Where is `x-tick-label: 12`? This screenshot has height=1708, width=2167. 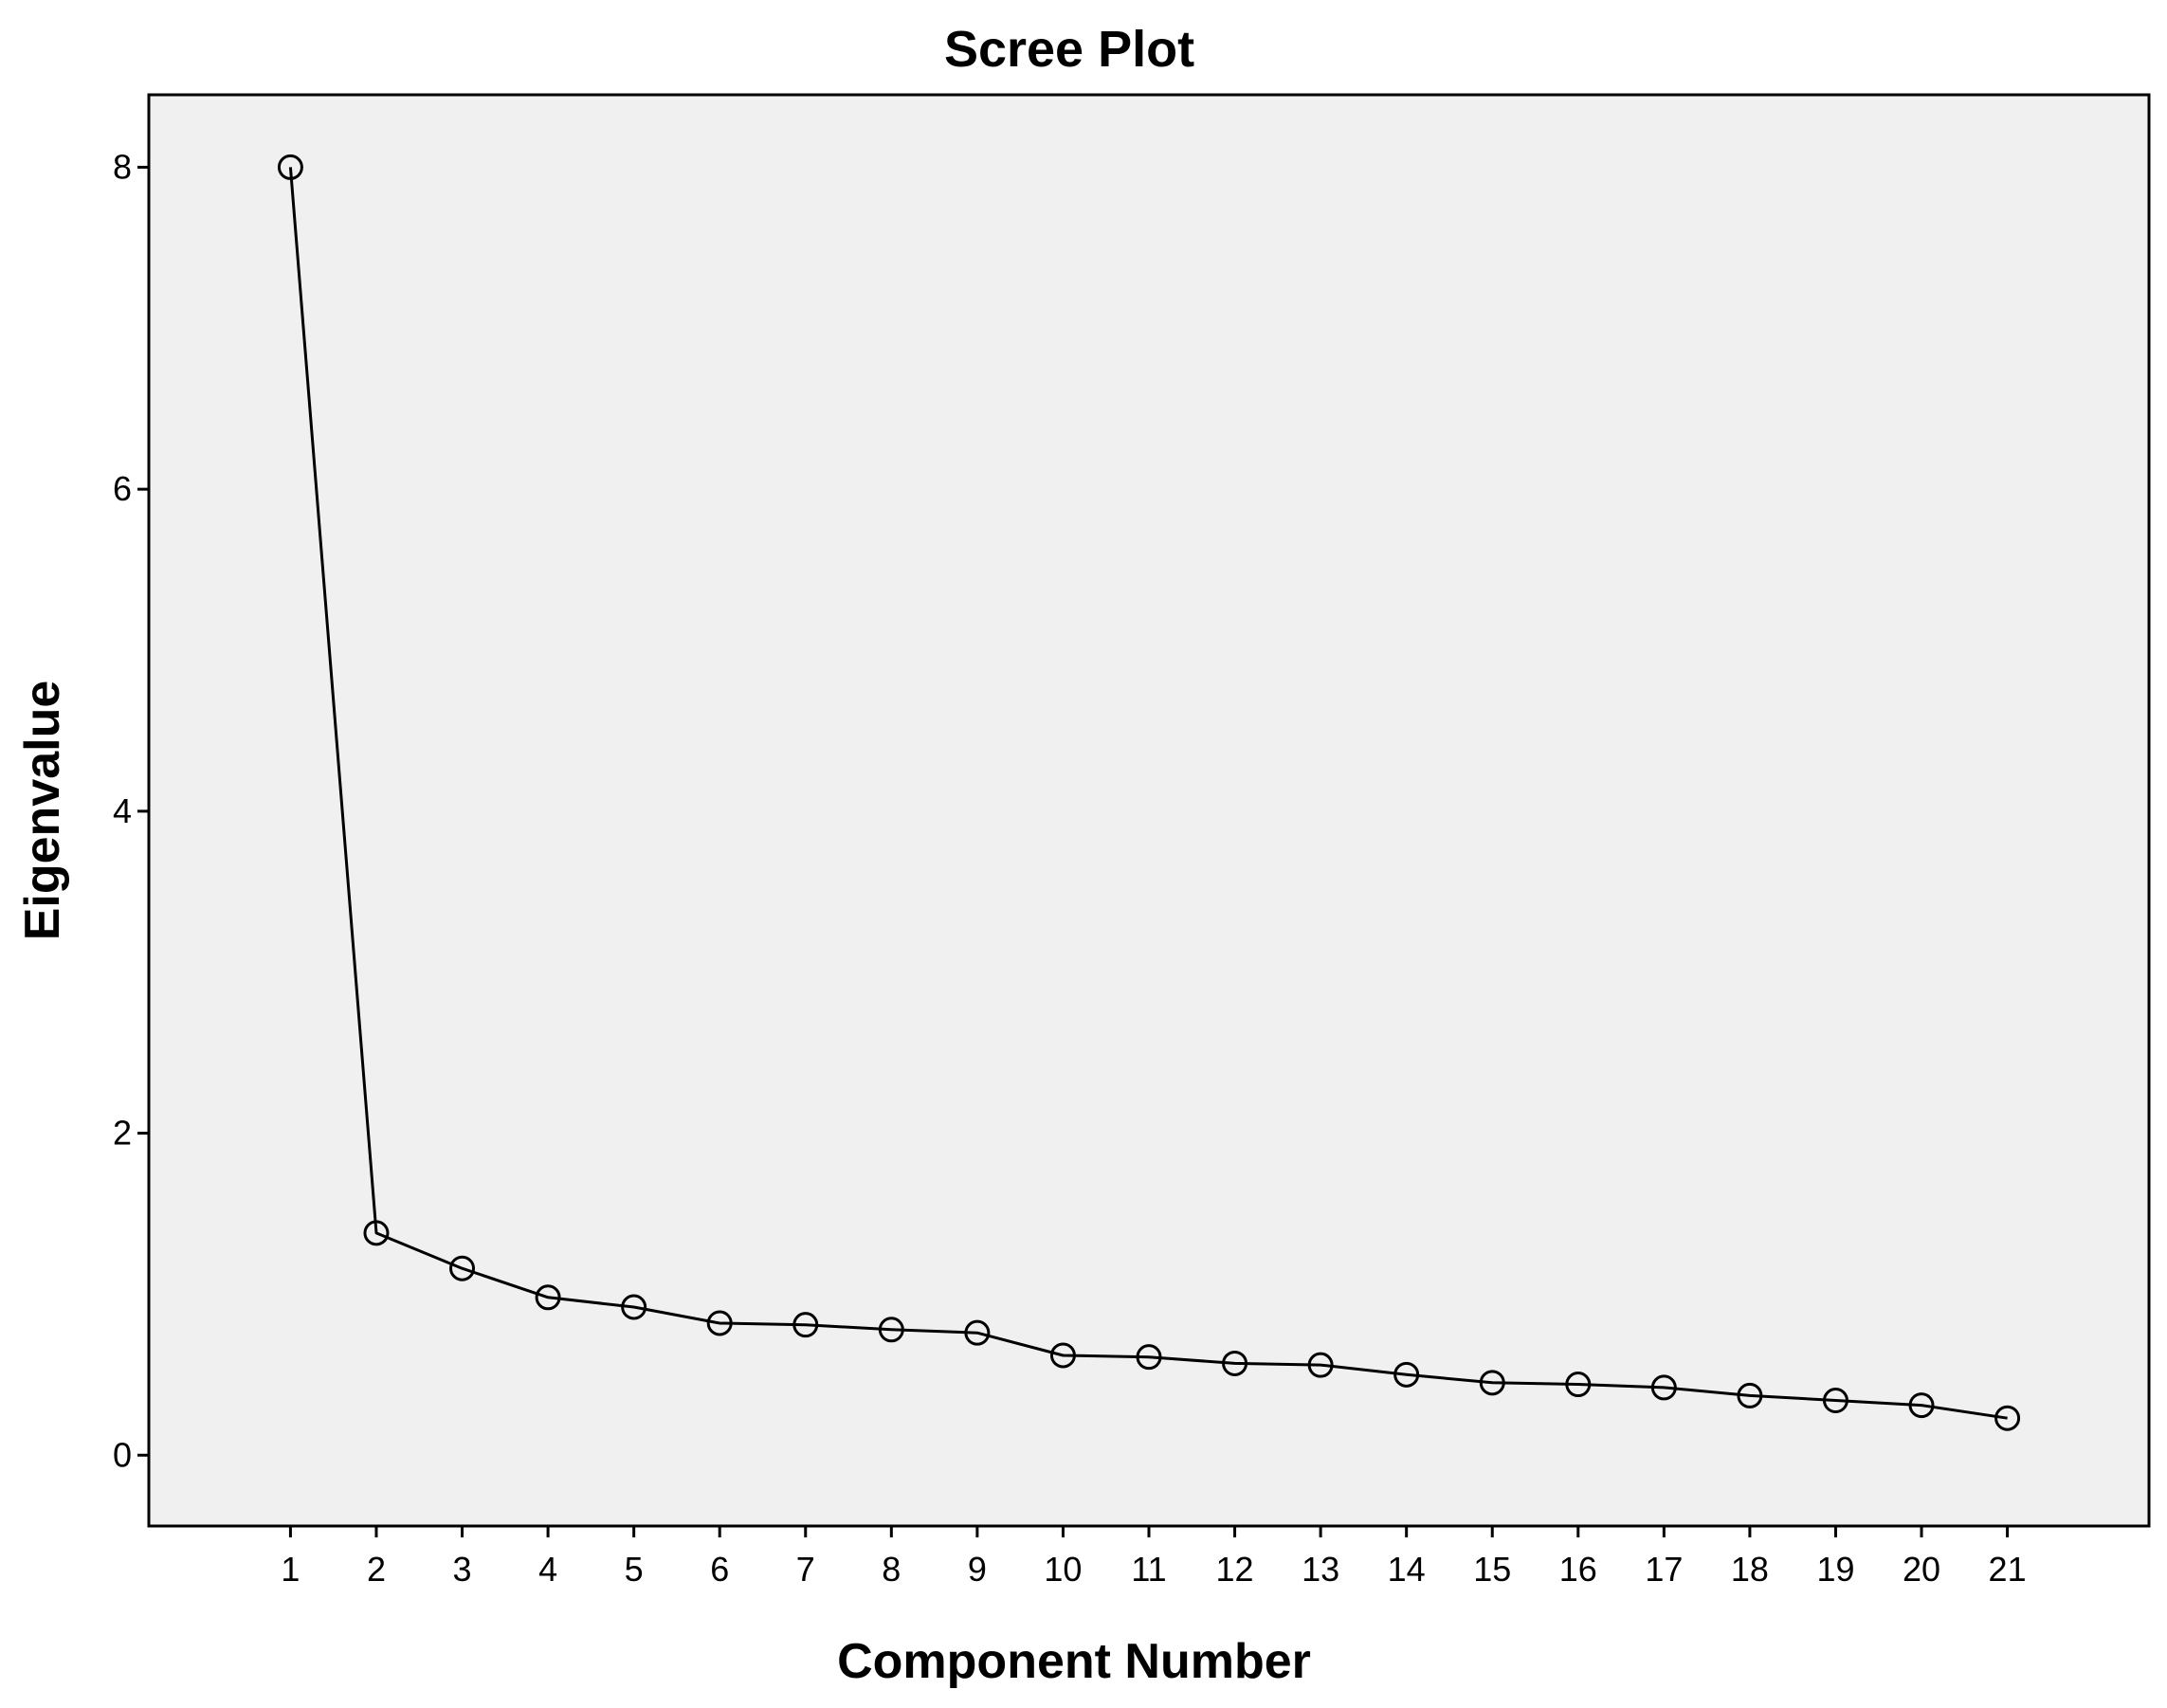 x-tick-label: 12 is located at coordinates (1235, 1569).